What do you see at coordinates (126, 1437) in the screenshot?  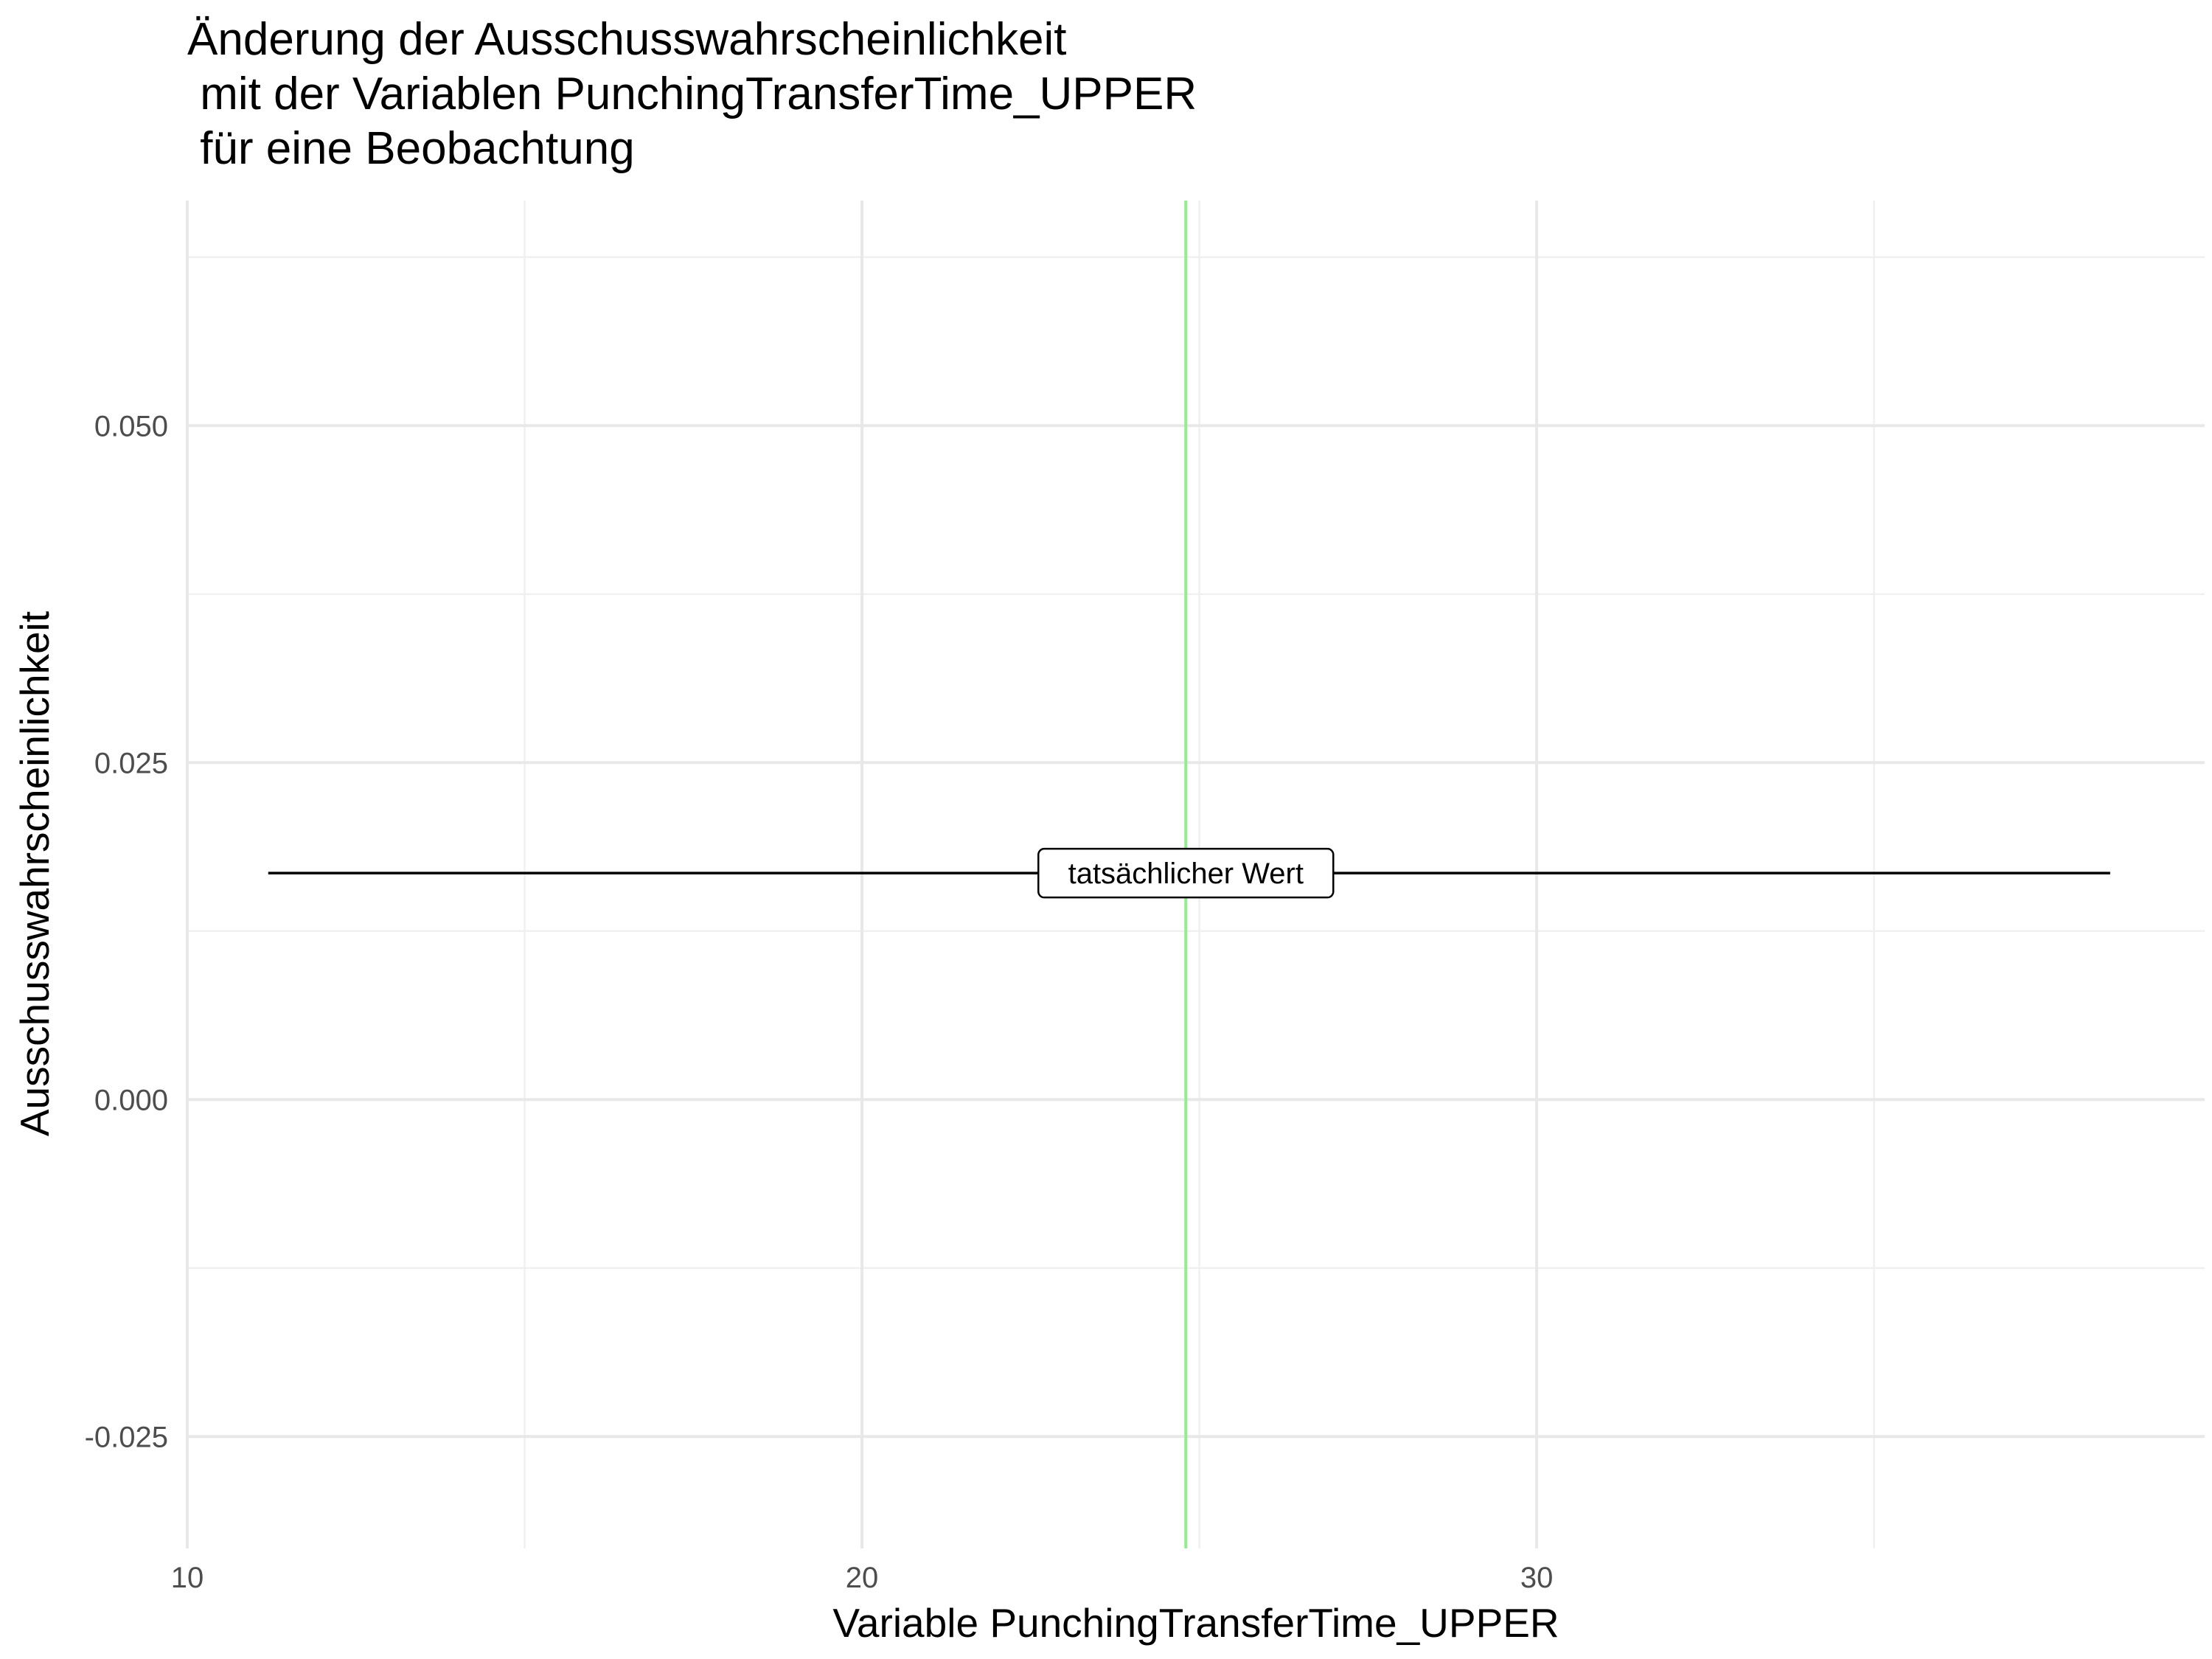 I see `y-tick-label-0: -0.025` at bounding box center [126, 1437].